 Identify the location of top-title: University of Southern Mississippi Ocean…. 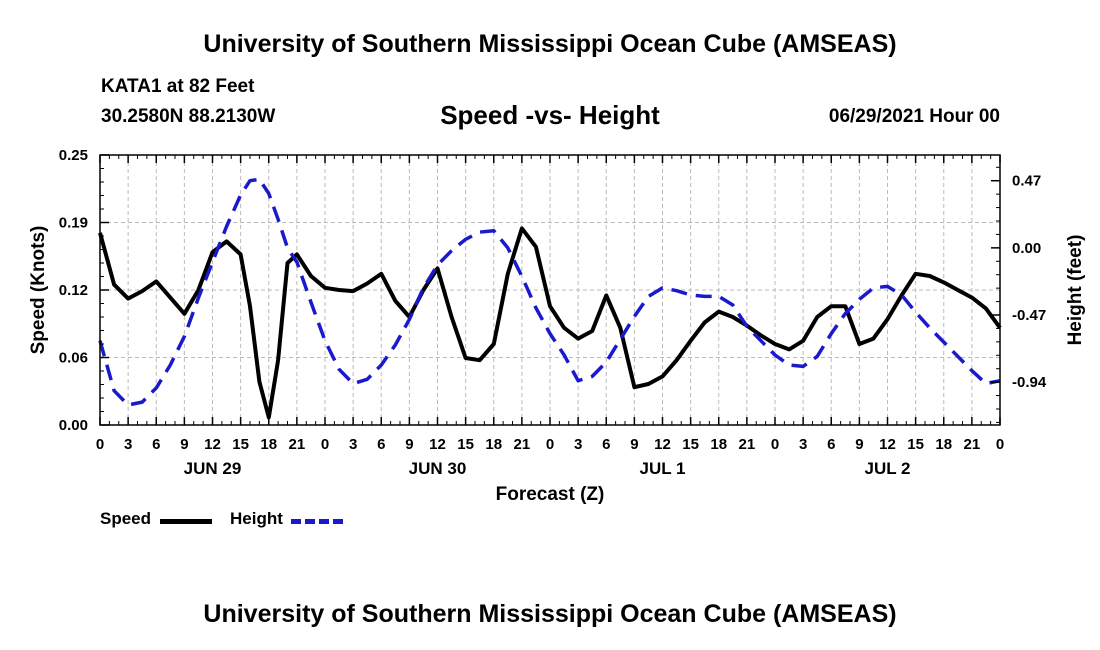
(550, 44).